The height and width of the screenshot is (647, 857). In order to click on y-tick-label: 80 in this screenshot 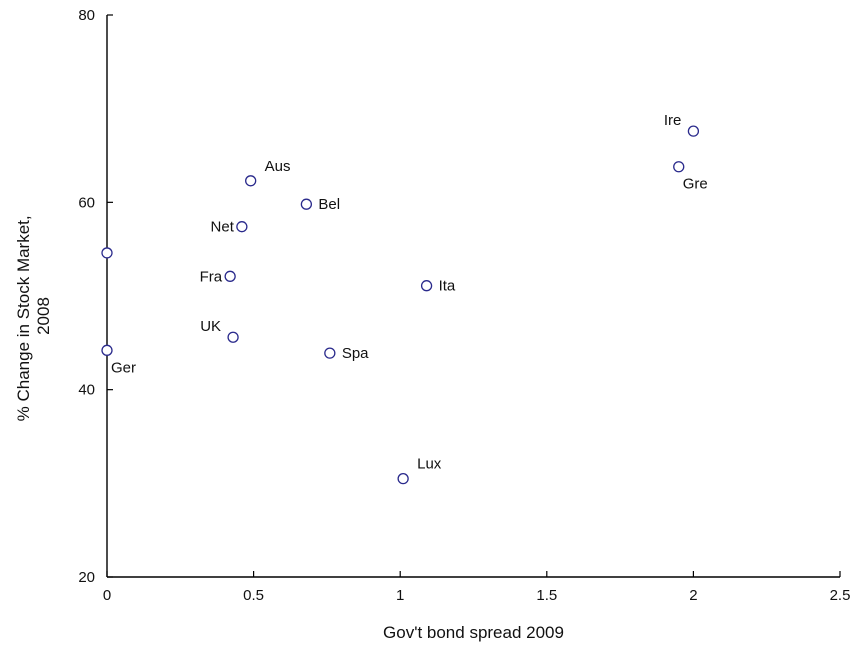, I will do `click(86, 15)`.